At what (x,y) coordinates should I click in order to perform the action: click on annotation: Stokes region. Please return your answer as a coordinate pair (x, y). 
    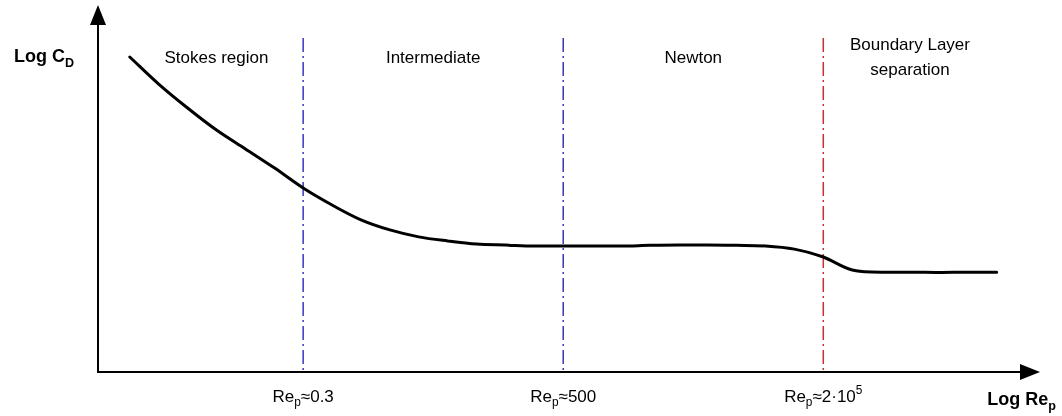
    Looking at the image, I should click on (216, 57).